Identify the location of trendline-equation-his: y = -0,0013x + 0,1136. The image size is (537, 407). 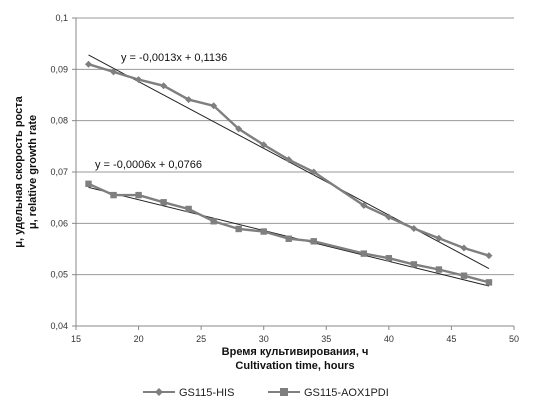
(174, 58).